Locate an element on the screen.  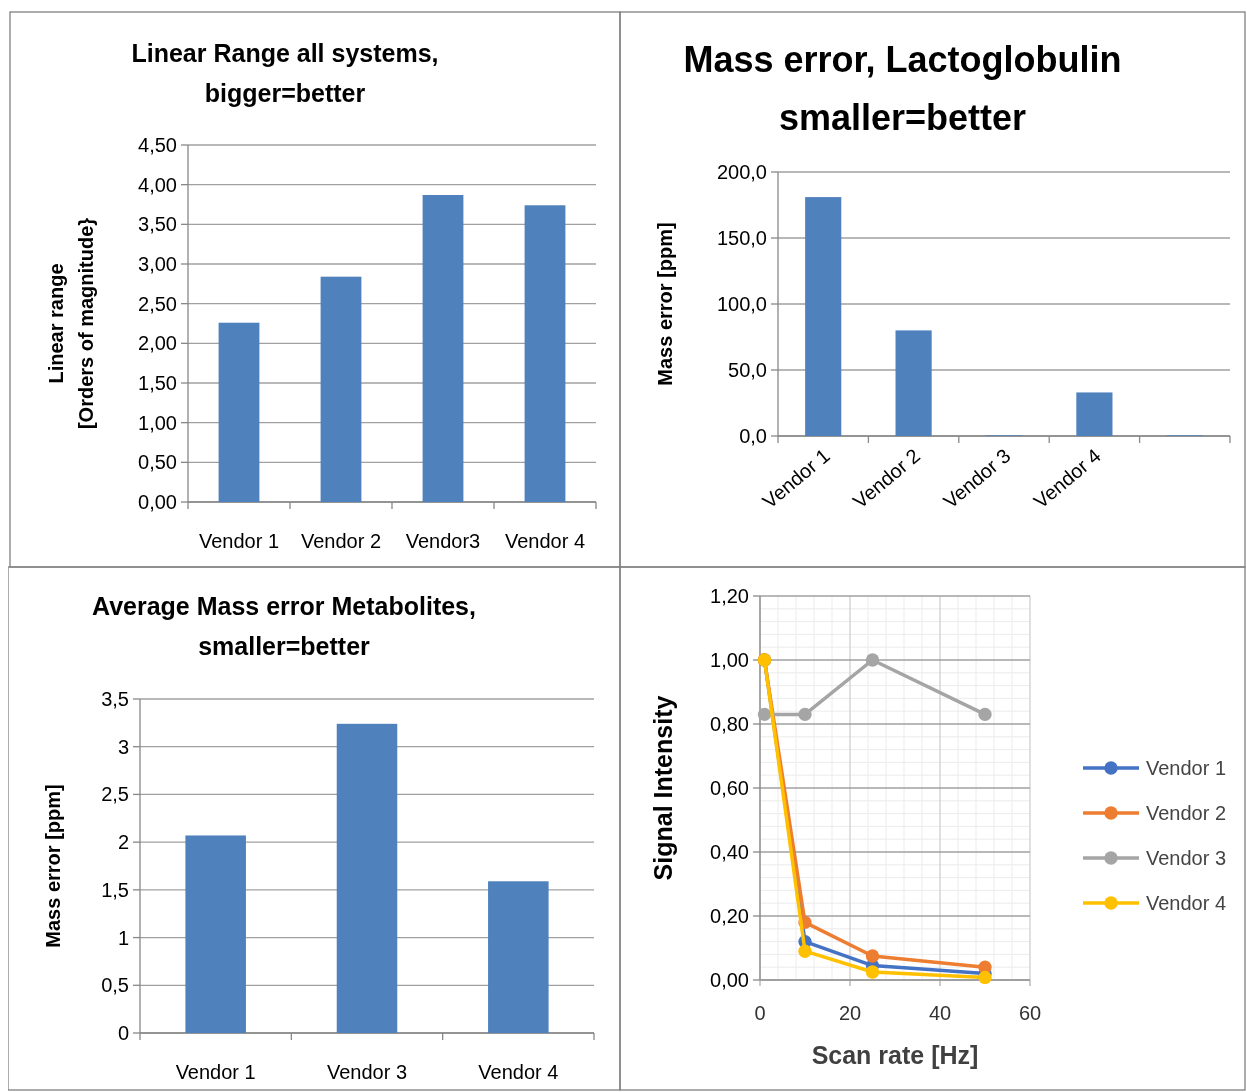
y-tick-label: 0,0 is located at coordinates (753, 436).